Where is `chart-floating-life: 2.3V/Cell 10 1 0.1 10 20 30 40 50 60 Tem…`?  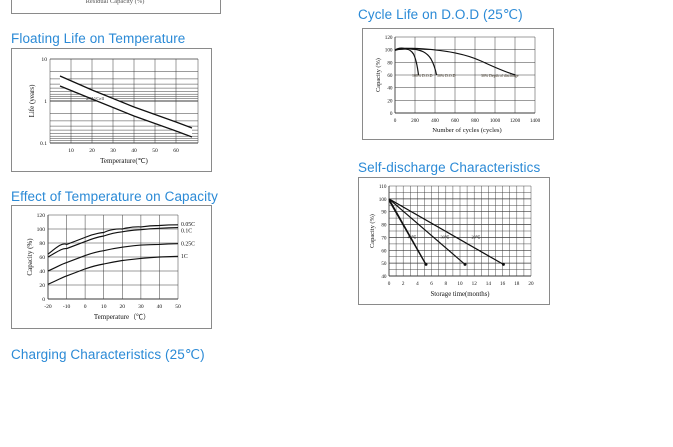 chart-floating-life: 2.3V/Cell 10 1 0.1 10 20 30 40 50 60 Tem… is located at coordinates (113, 111).